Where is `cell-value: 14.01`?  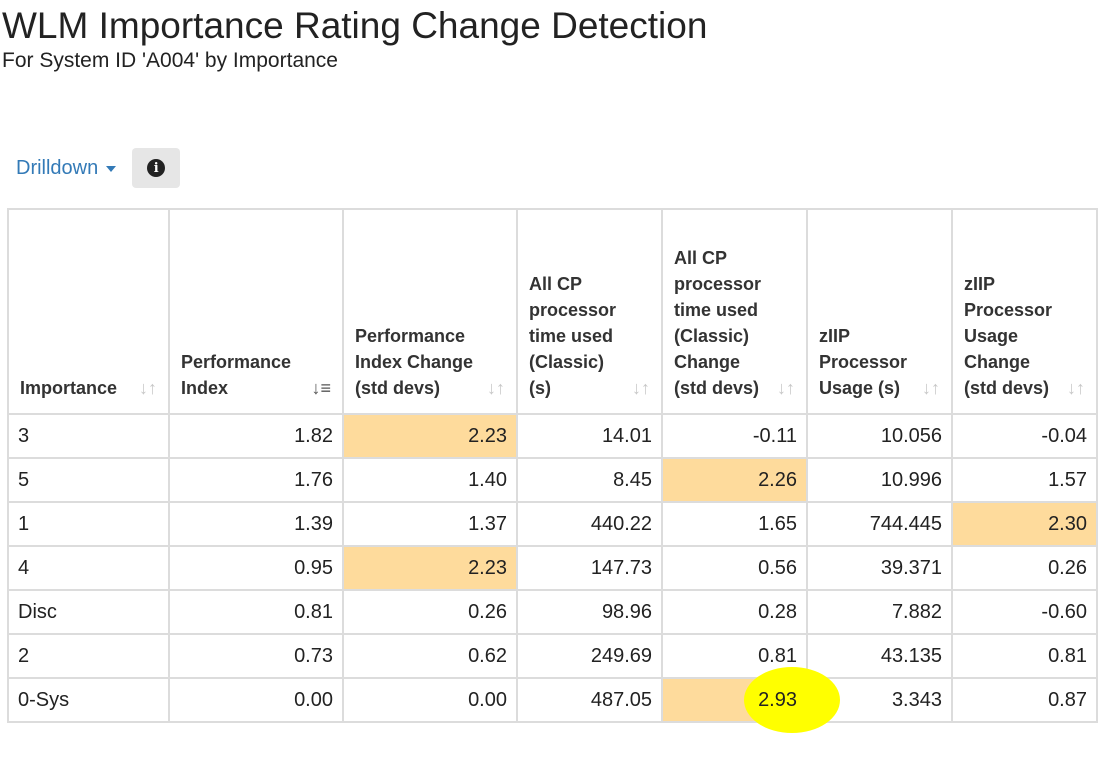
cell-value: 14.01 is located at coordinates (626, 435).